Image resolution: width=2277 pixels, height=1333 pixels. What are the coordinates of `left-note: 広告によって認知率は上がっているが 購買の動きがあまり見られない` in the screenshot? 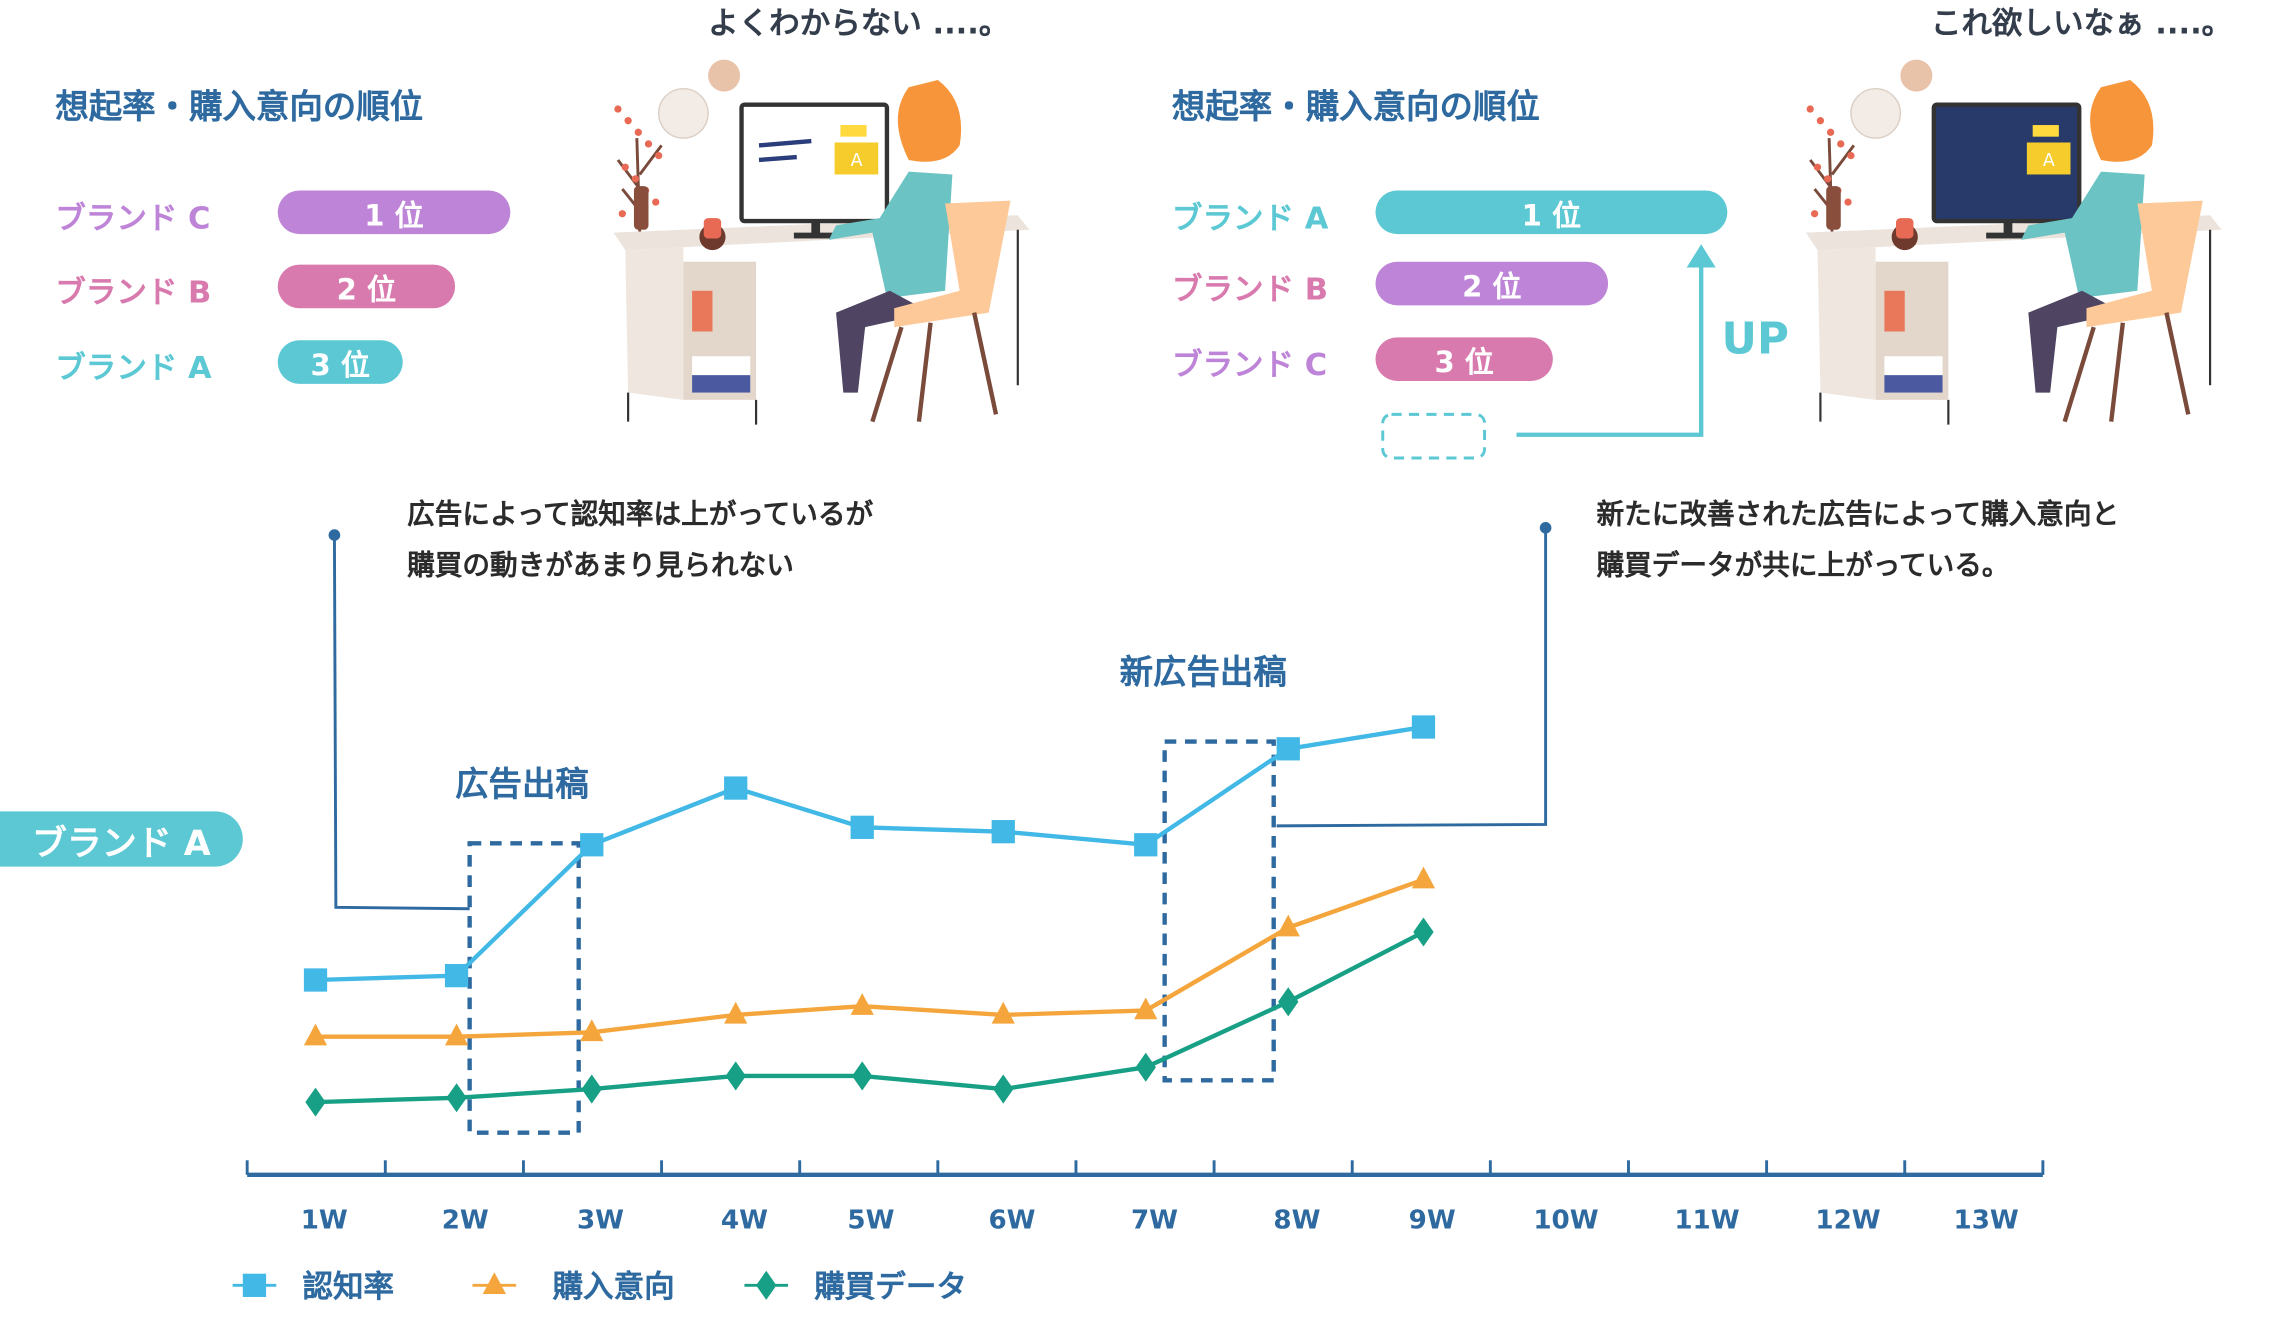 It's located at (640, 541).